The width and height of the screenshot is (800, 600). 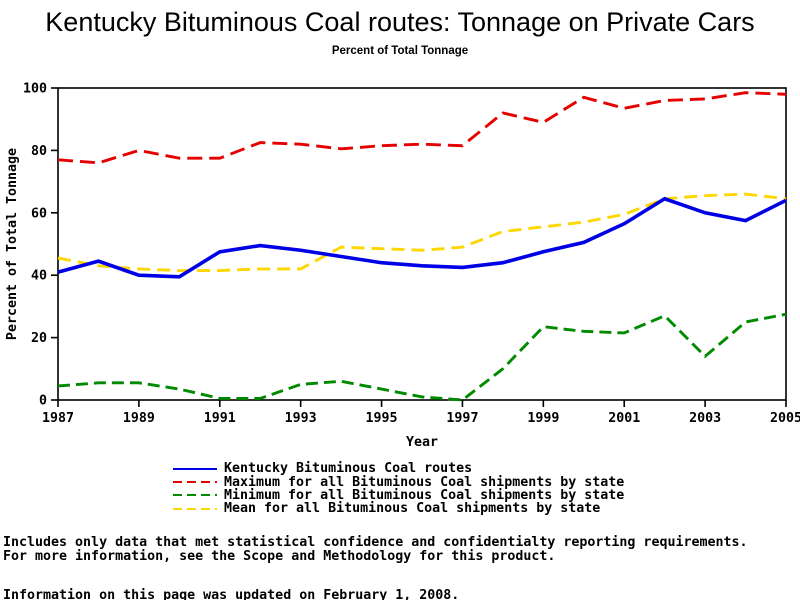 I want to click on svg-text: 2003, so click(x=705, y=418).